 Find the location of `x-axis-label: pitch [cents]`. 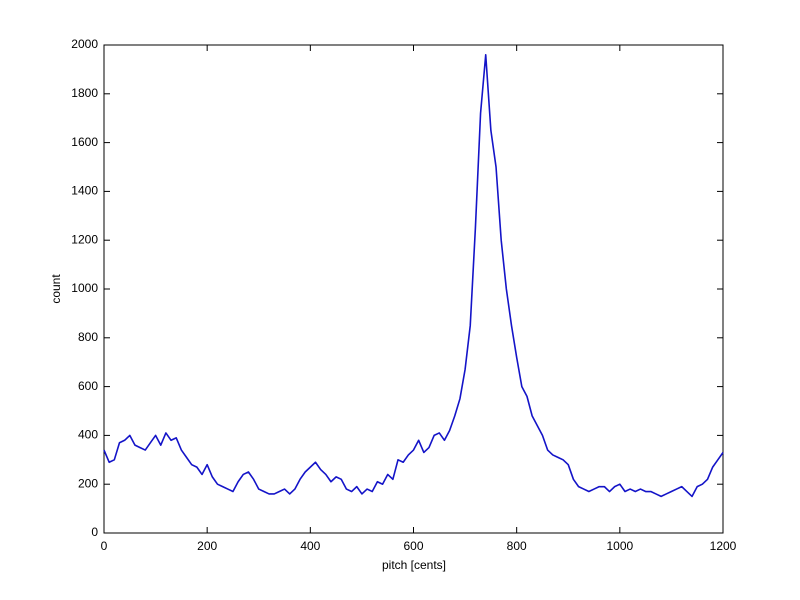

x-axis-label: pitch [cents] is located at coordinates (414, 565).